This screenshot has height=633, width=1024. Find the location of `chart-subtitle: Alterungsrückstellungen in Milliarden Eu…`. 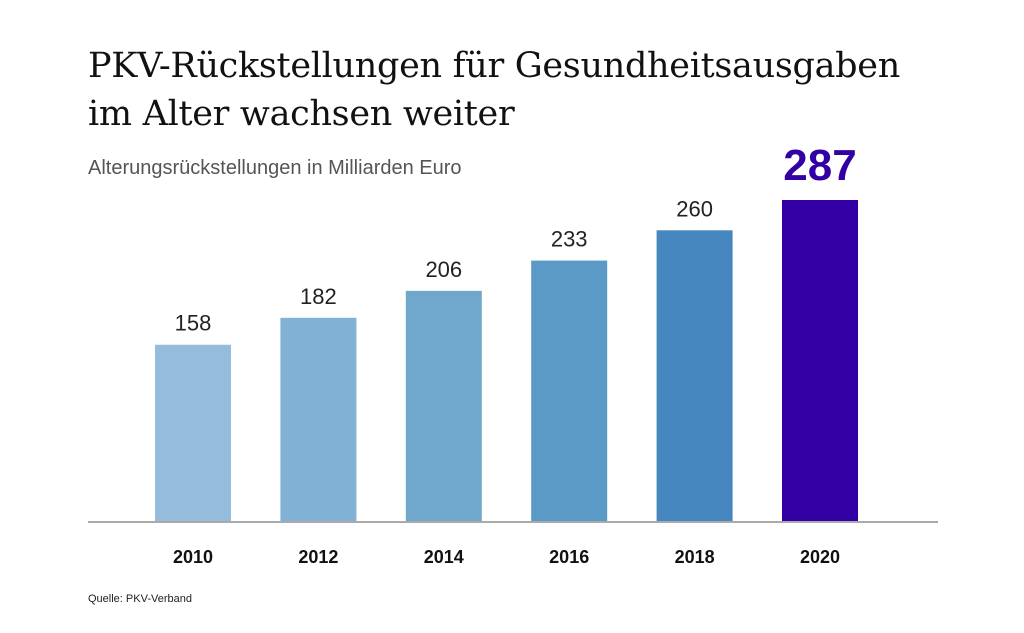

chart-subtitle: Alterungsrückstellungen in Milliarden Eu… is located at coordinates (275, 168).